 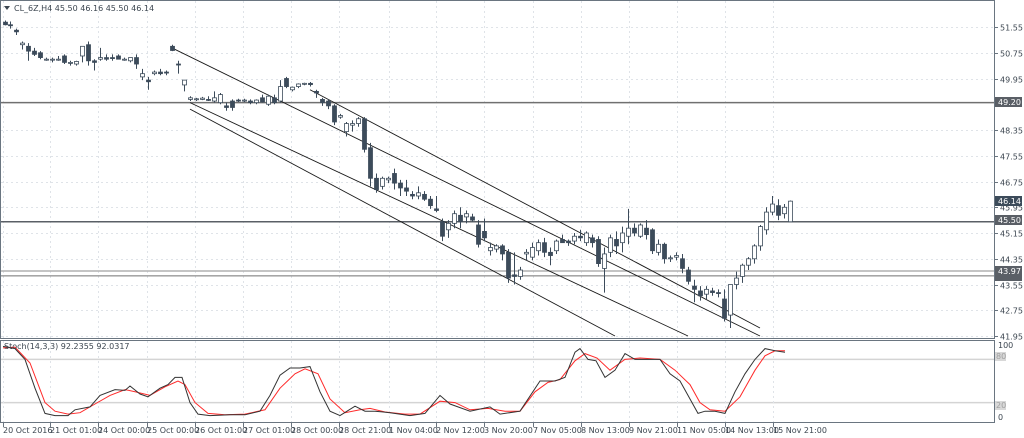 What do you see at coordinates (7, 8) in the screenshot?
I see `dropdown-triangle-icon` at bounding box center [7, 8].